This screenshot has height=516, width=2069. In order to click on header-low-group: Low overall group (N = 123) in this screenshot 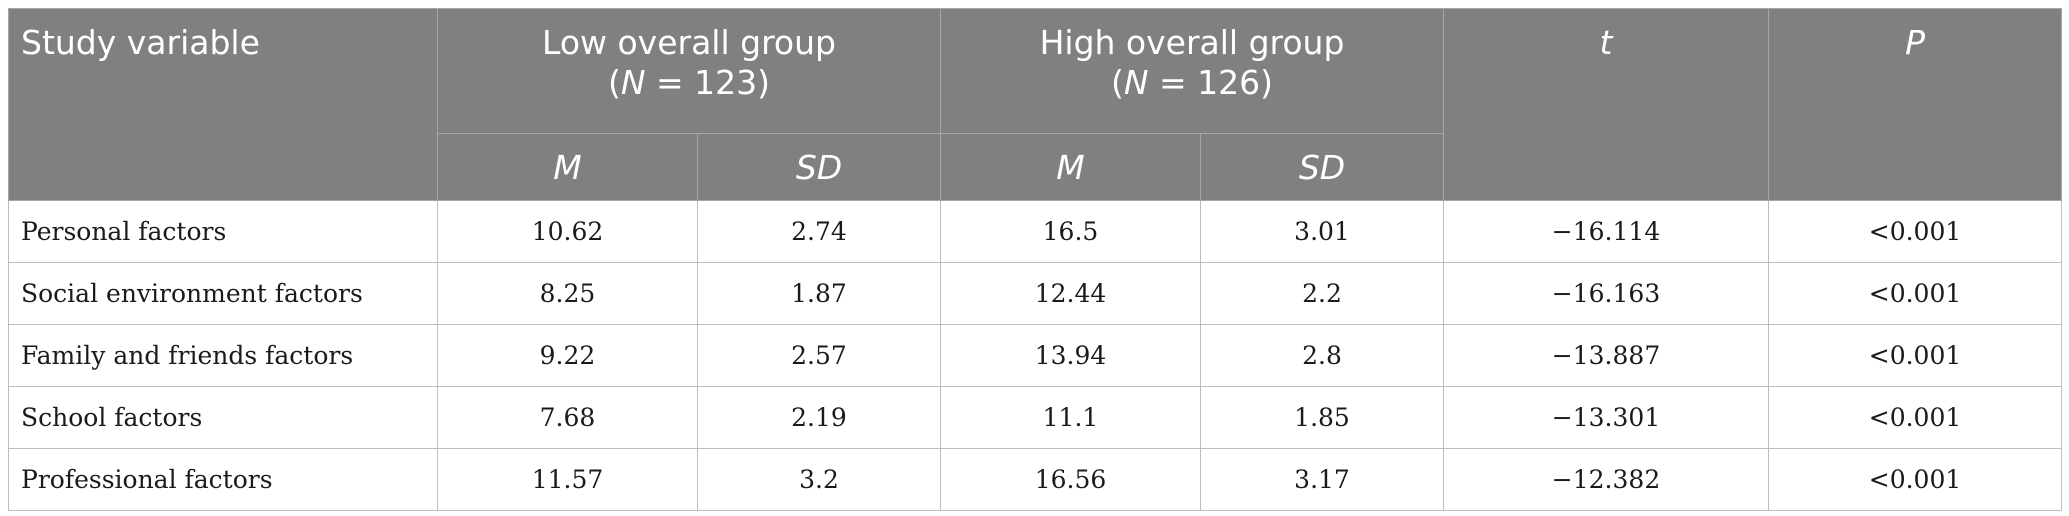, I will do `click(689, 71)`.